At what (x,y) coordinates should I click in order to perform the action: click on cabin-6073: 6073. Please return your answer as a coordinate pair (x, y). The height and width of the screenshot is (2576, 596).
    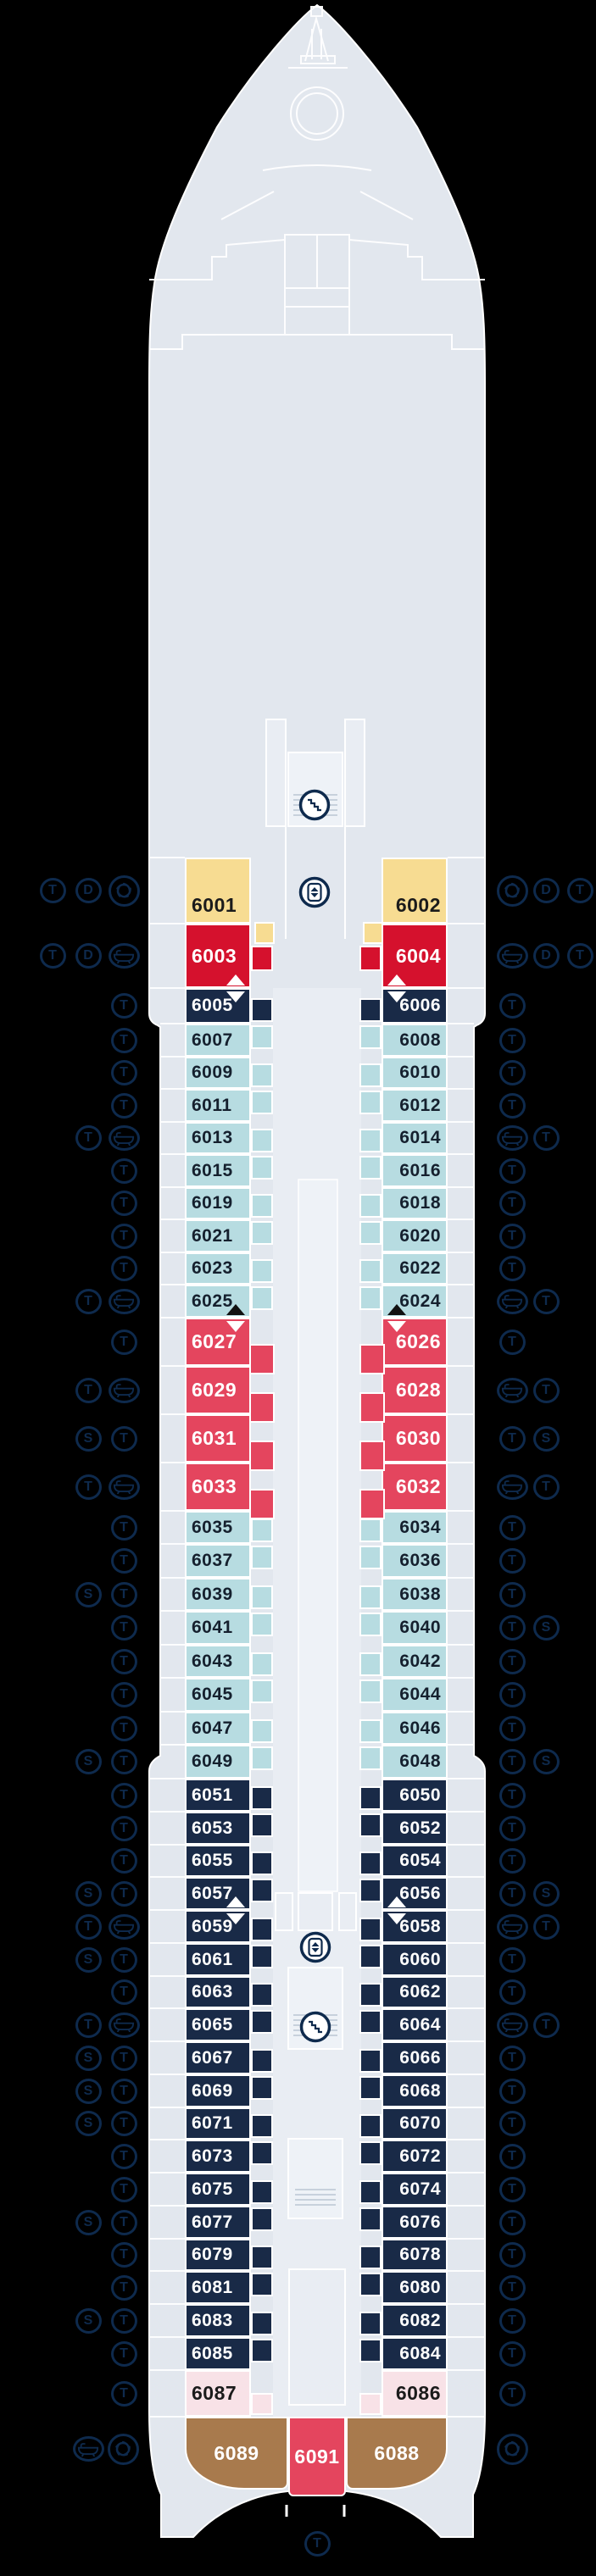
    Looking at the image, I should click on (218, 2156).